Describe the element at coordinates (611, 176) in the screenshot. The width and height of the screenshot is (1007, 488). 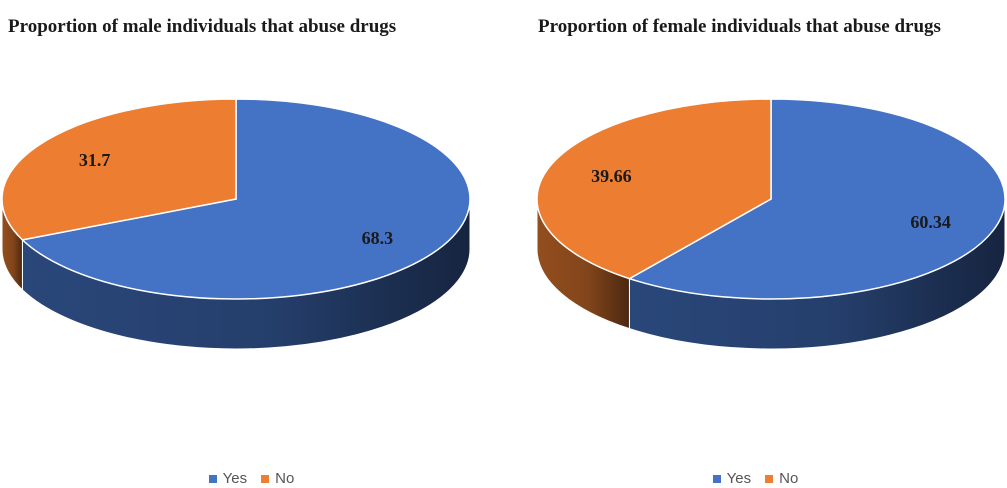
I see `data-label-no: 39.66` at that location.